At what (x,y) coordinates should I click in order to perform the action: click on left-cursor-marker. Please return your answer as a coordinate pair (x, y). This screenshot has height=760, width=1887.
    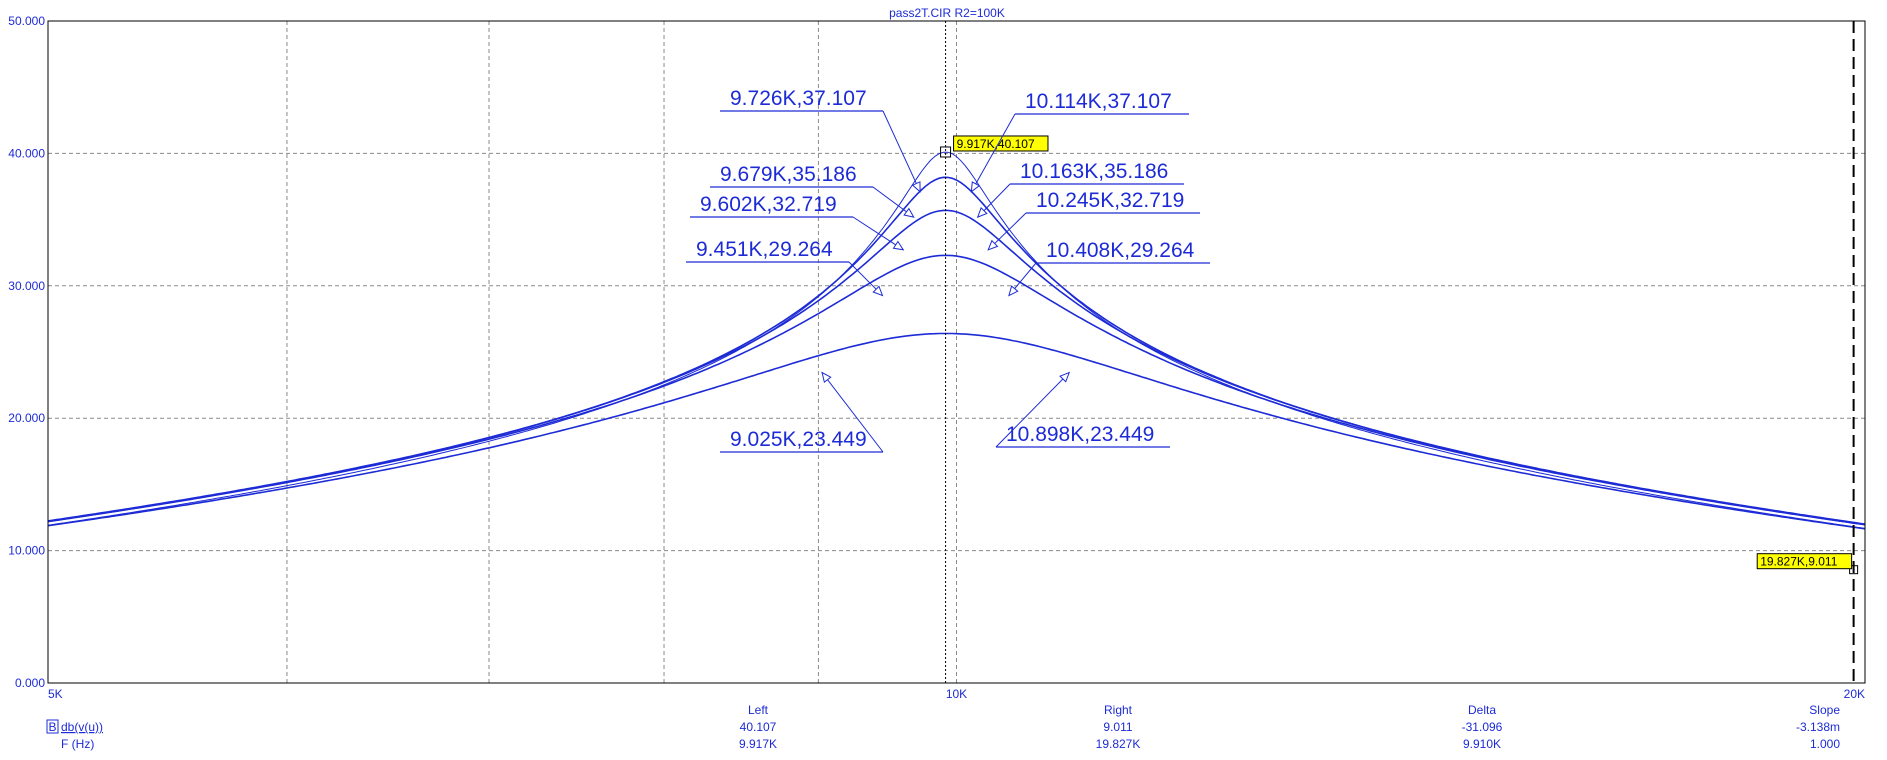
    Looking at the image, I should click on (946, 152).